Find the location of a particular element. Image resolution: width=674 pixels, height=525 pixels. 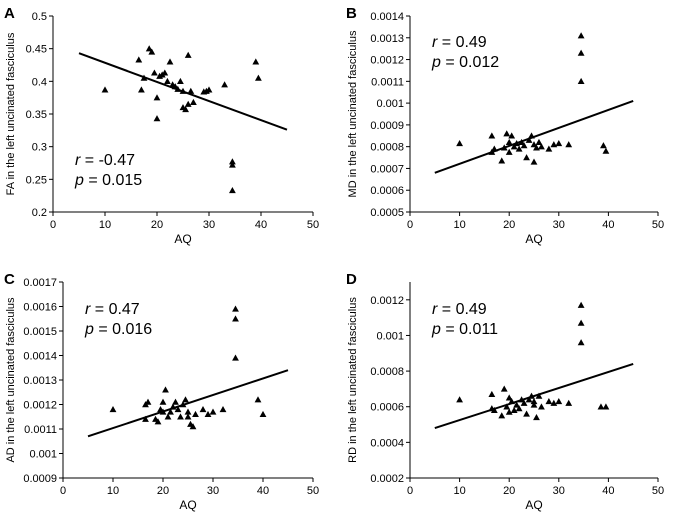

p-value: = 0.012 is located at coordinates (470, 62).